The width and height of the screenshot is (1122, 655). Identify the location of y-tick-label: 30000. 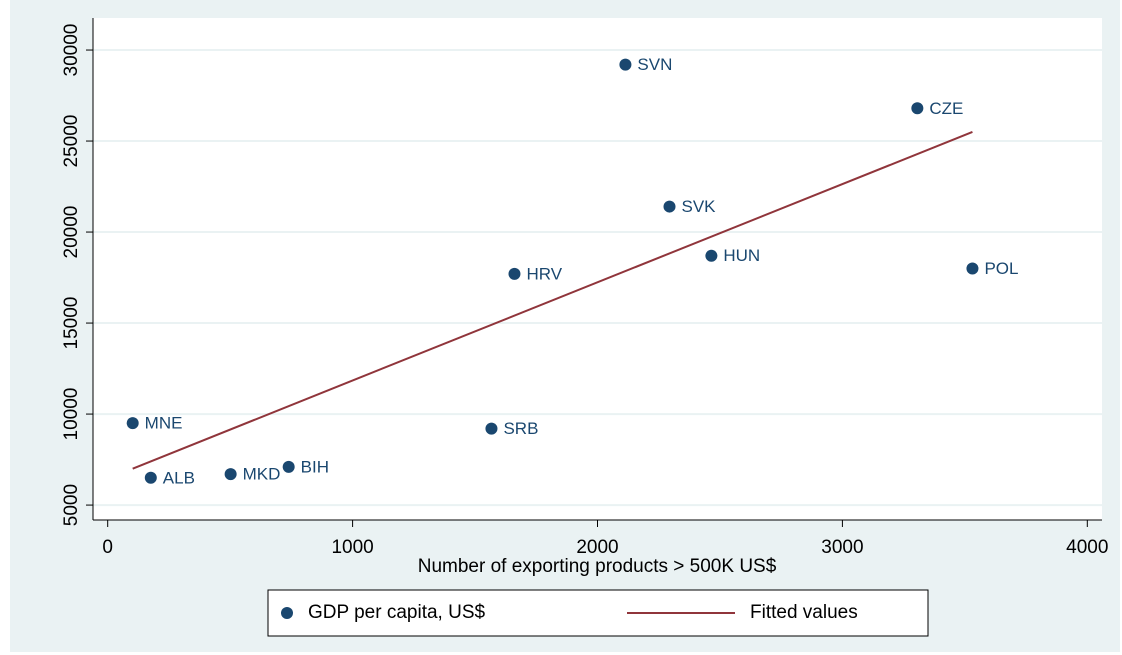
(71, 50).